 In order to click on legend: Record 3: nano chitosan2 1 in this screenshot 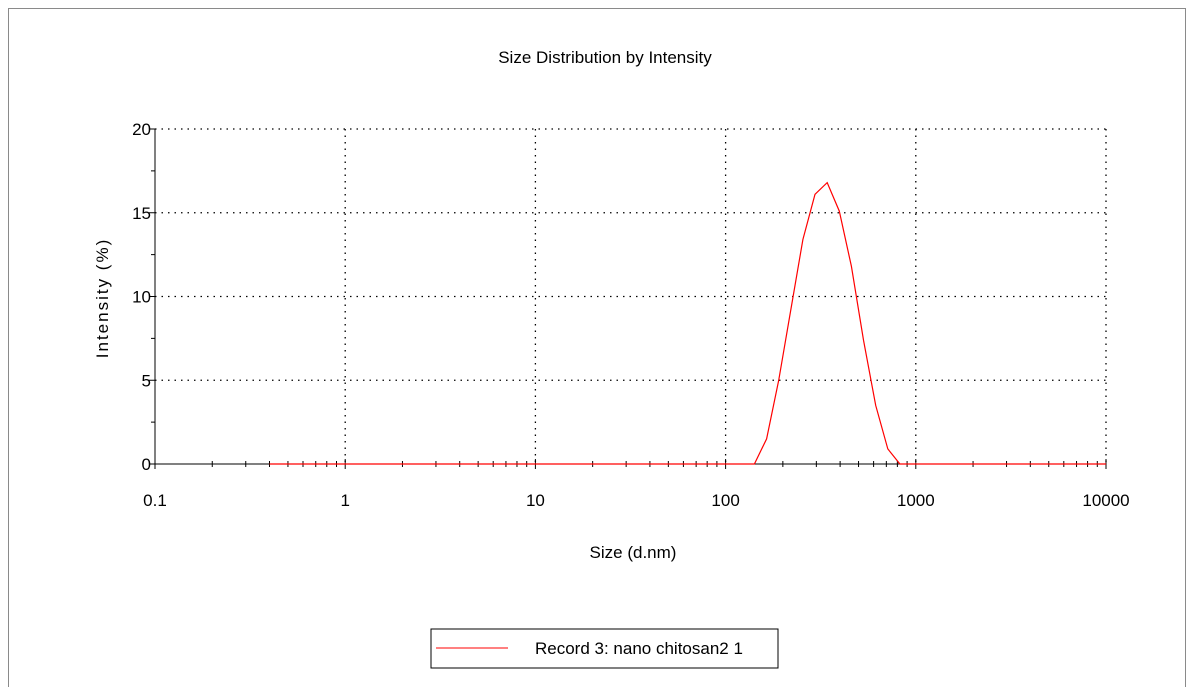, I will do `click(604, 648)`.